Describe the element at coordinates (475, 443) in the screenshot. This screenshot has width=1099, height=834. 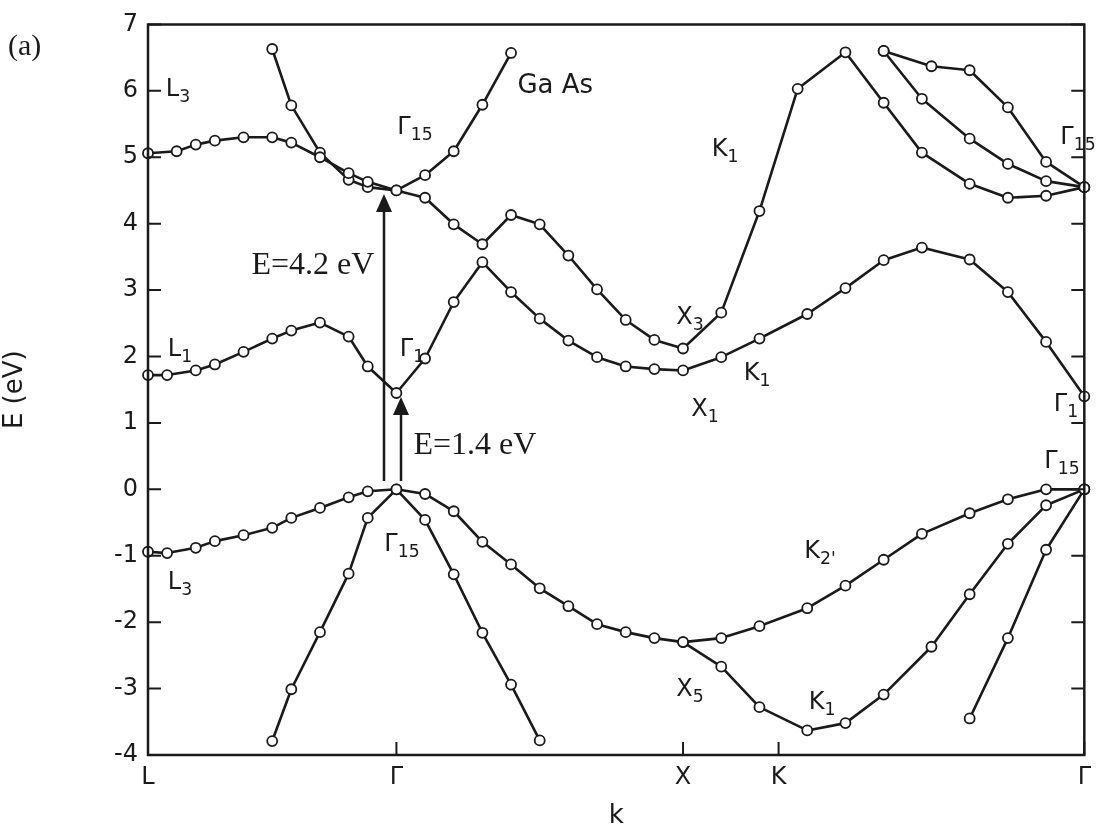
I see `annotation: E=1.4 eV` at that location.